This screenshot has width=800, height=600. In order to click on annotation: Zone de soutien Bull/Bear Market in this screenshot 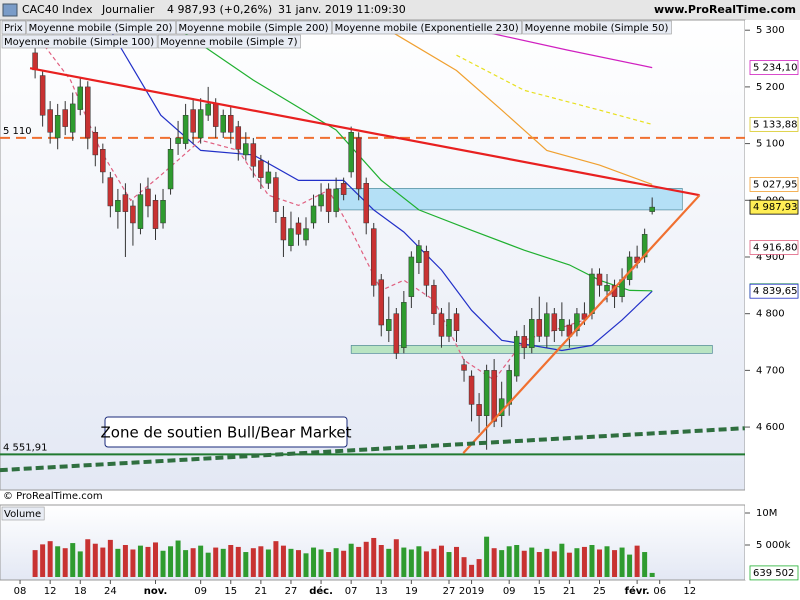, I will do `click(226, 433)`.